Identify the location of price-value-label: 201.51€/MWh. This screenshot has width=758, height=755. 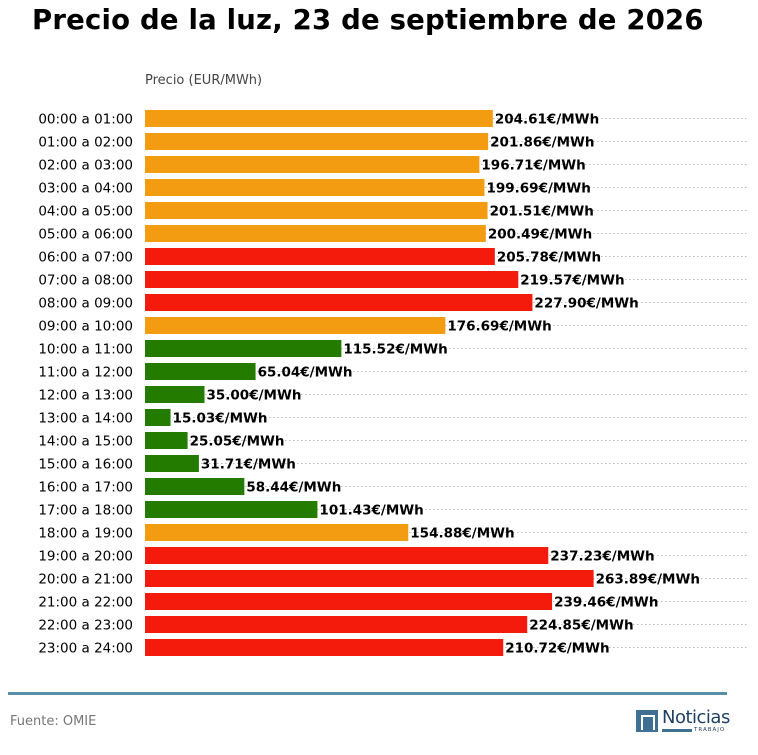
(542, 212).